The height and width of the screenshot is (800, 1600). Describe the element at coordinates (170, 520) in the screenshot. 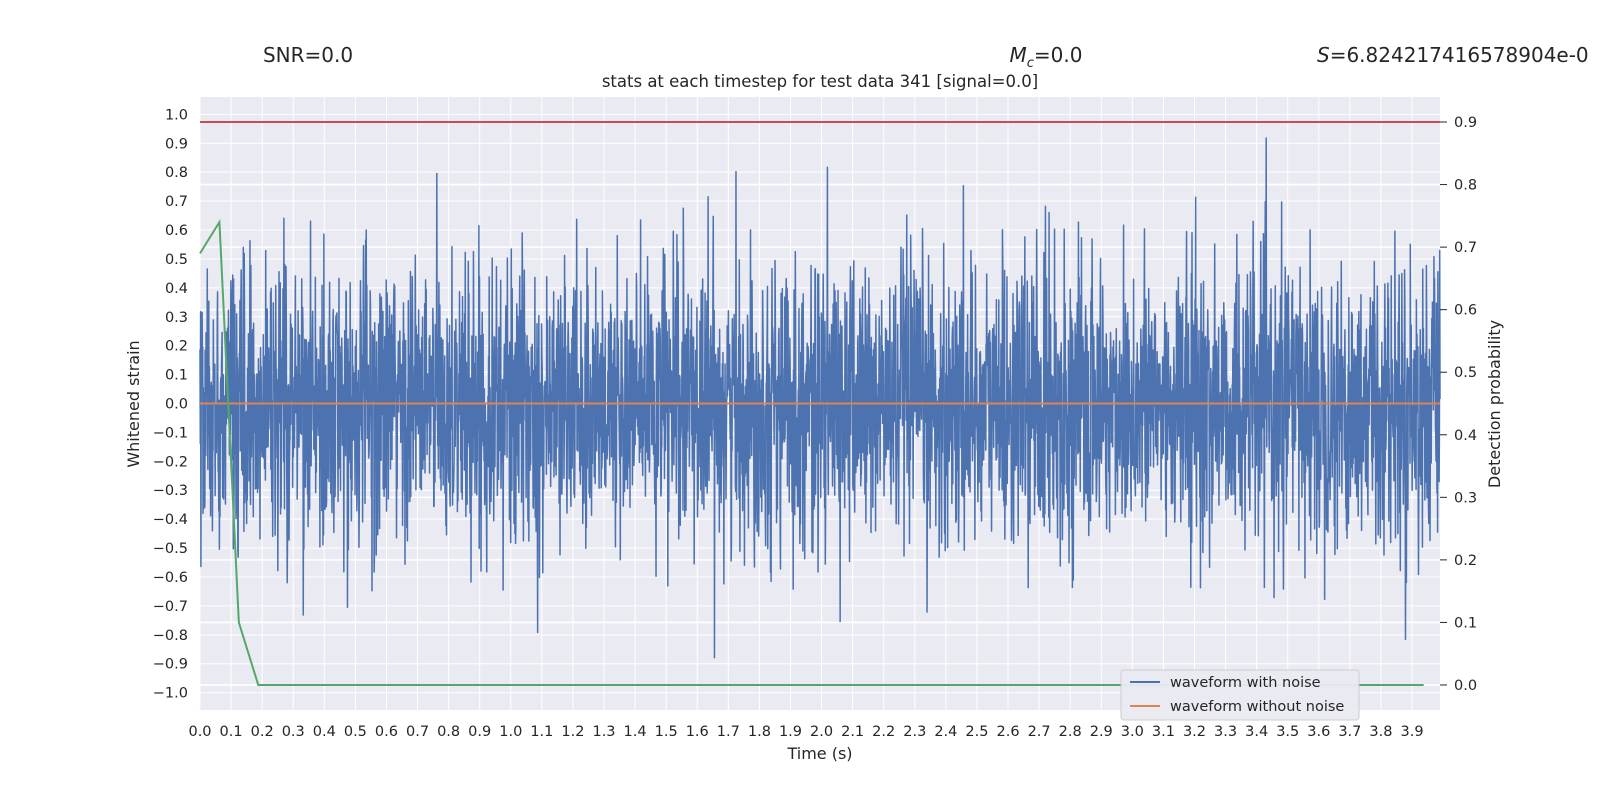

I see `y-left-tick-label: −0.4` at that location.